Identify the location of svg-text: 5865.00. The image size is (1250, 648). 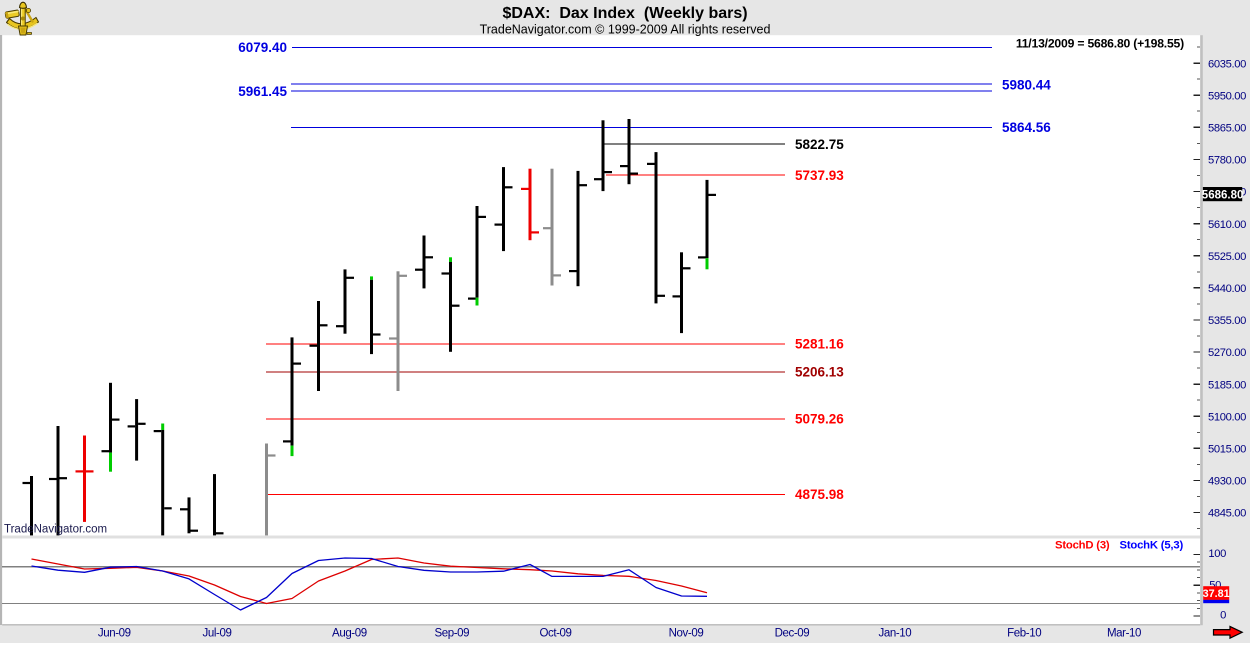
(1227, 129).